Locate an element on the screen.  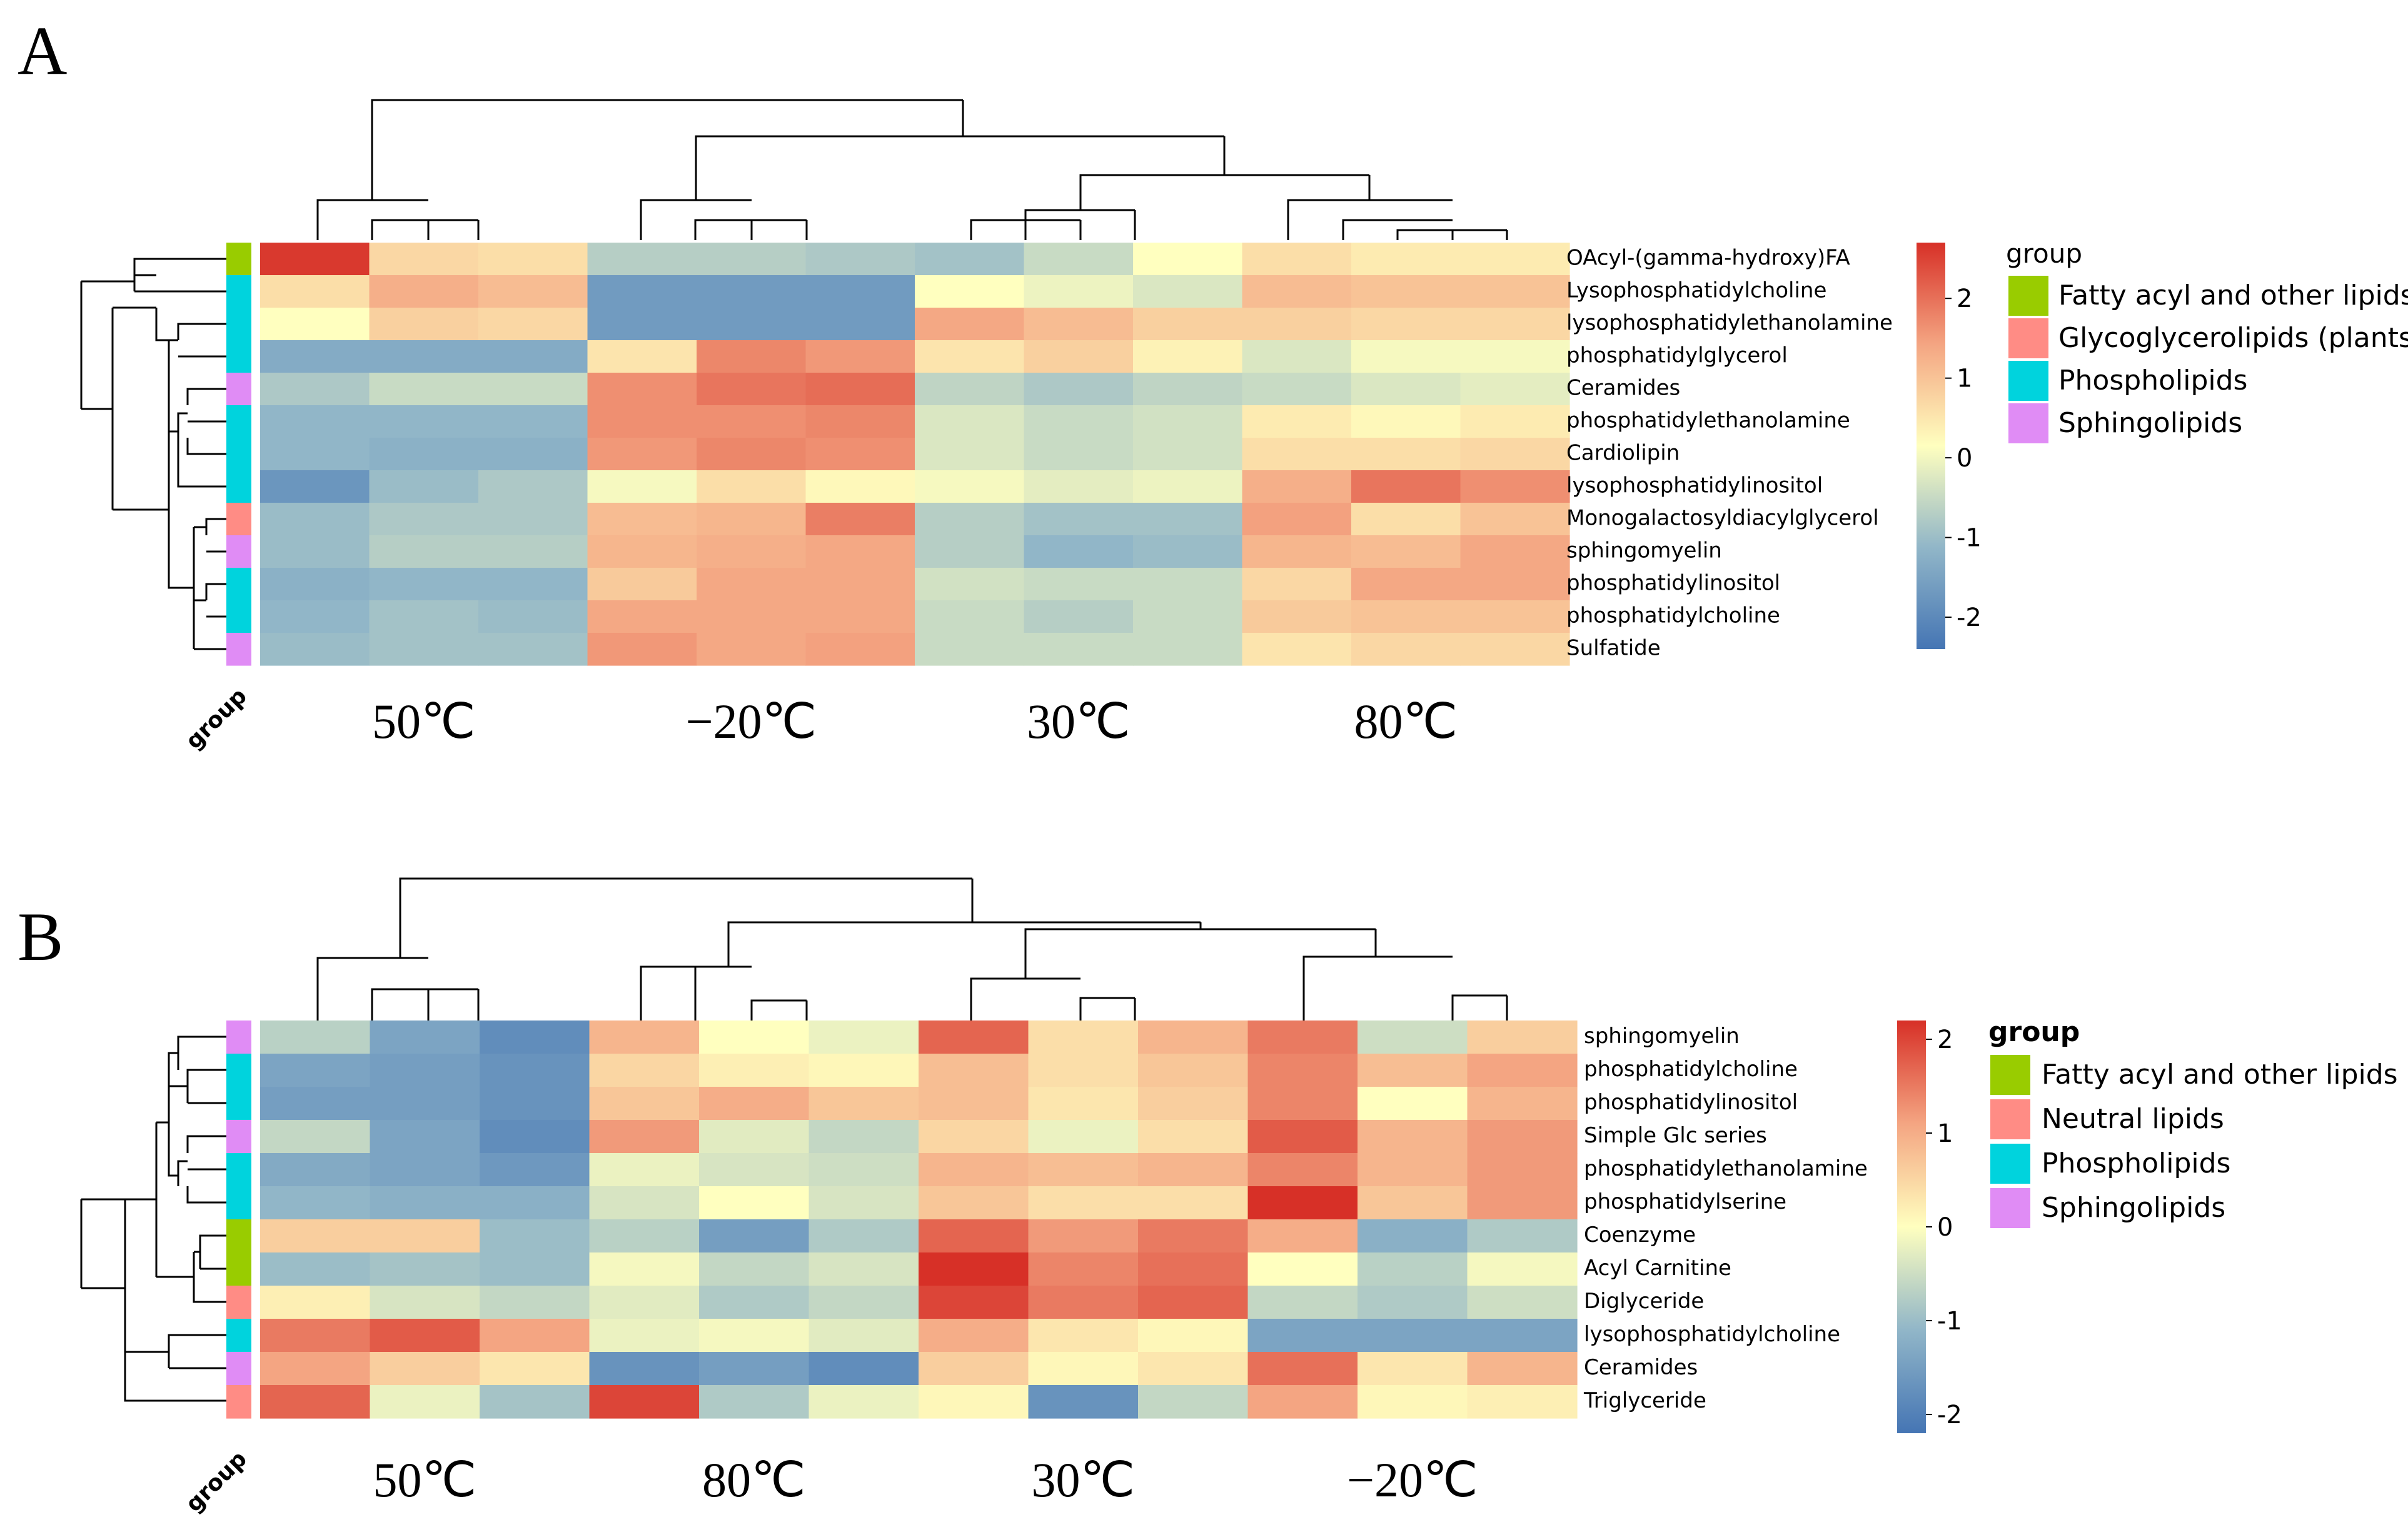
colorbar-tick-label: 0 is located at coordinates (1964, 458).